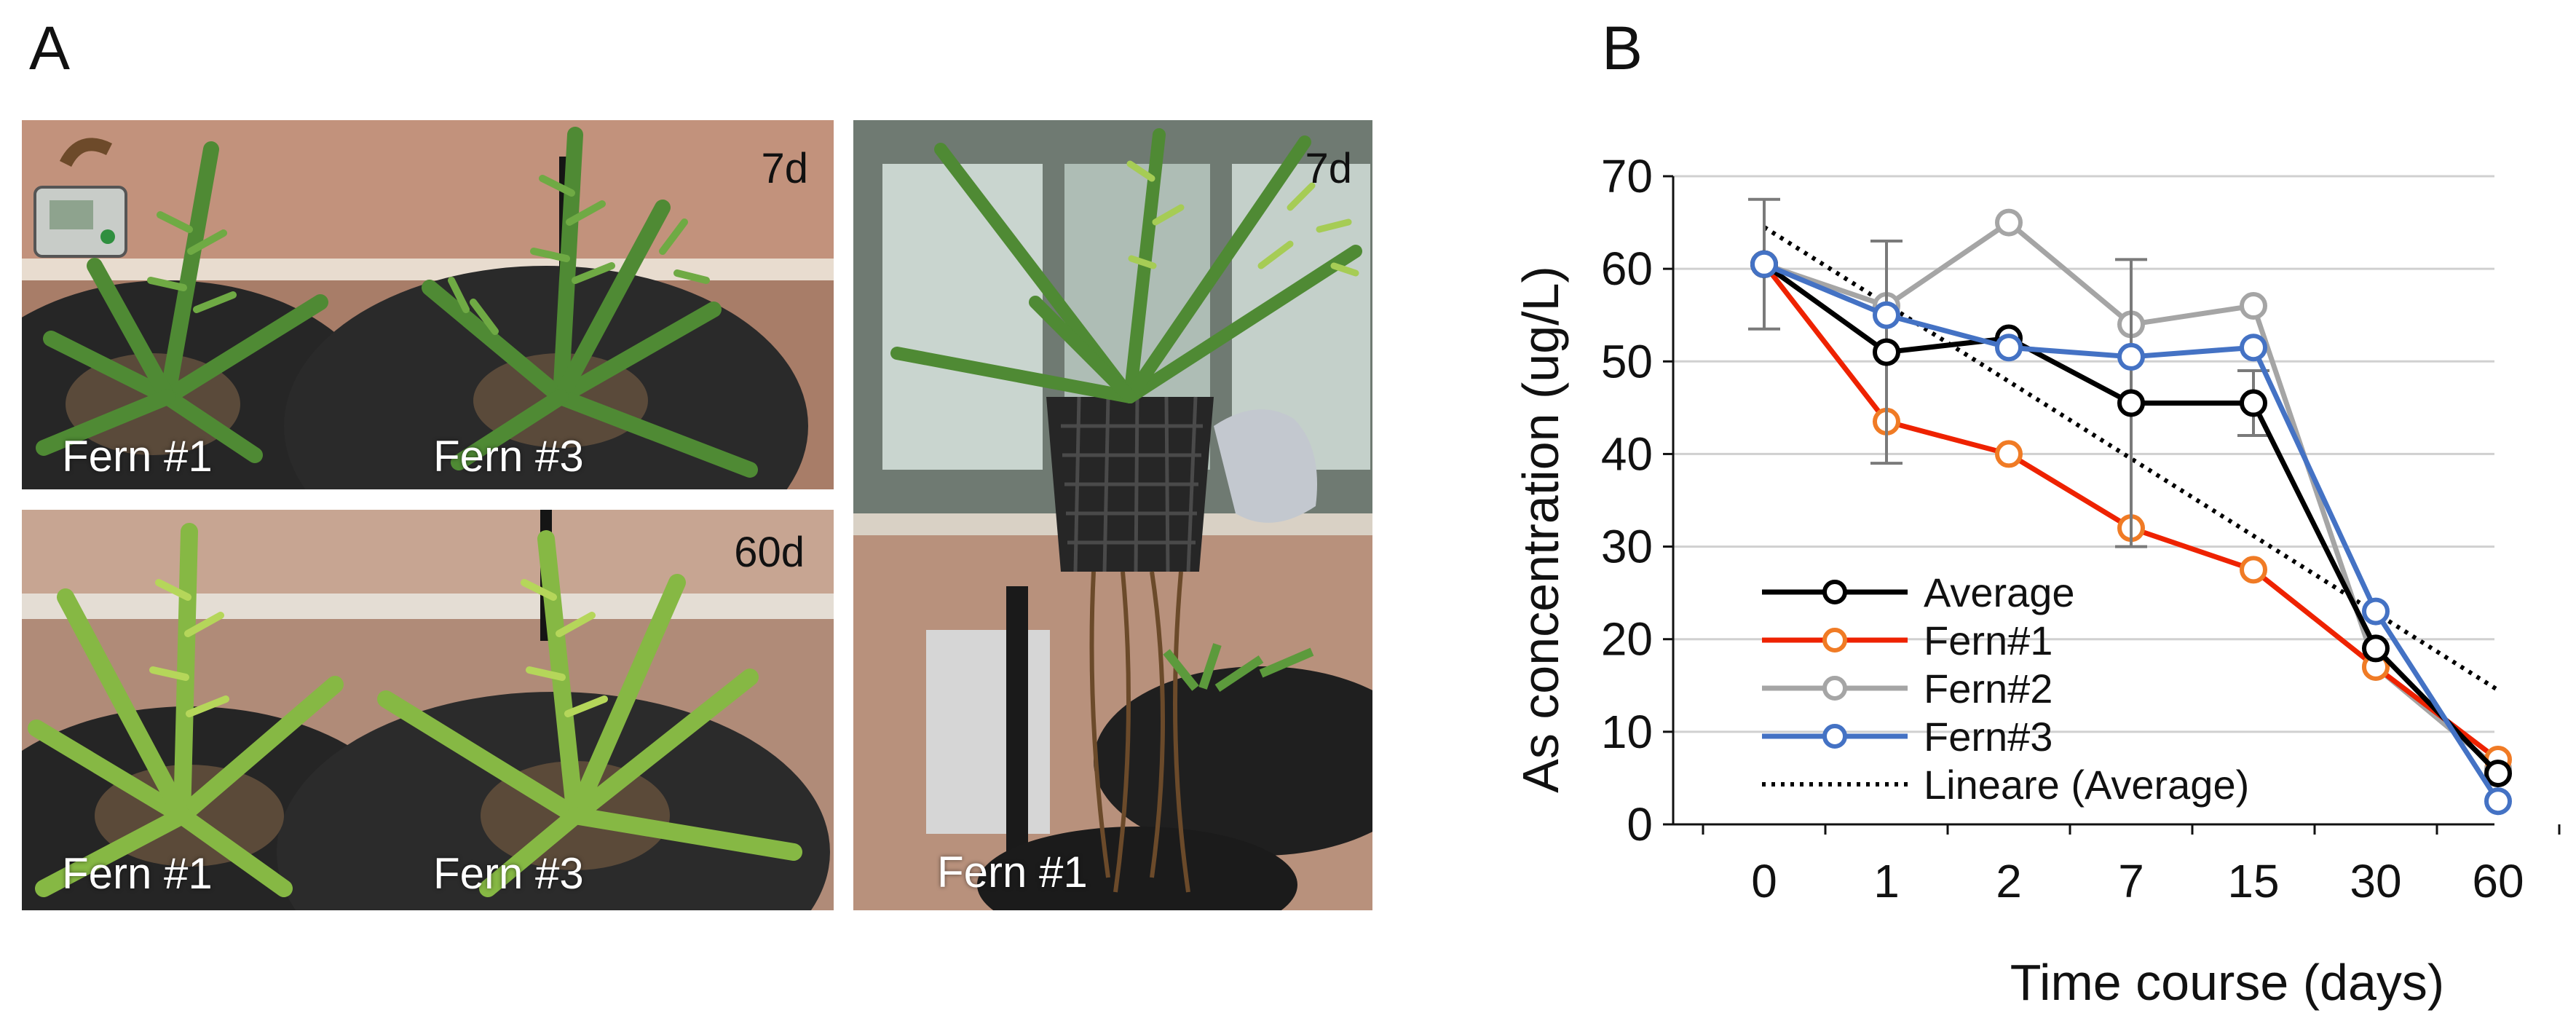 The image size is (2576, 1029). What do you see at coordinates (1627, 269) in the screenshot?
I see `y-tick-label: 60` at bounding box center [1627, 269].